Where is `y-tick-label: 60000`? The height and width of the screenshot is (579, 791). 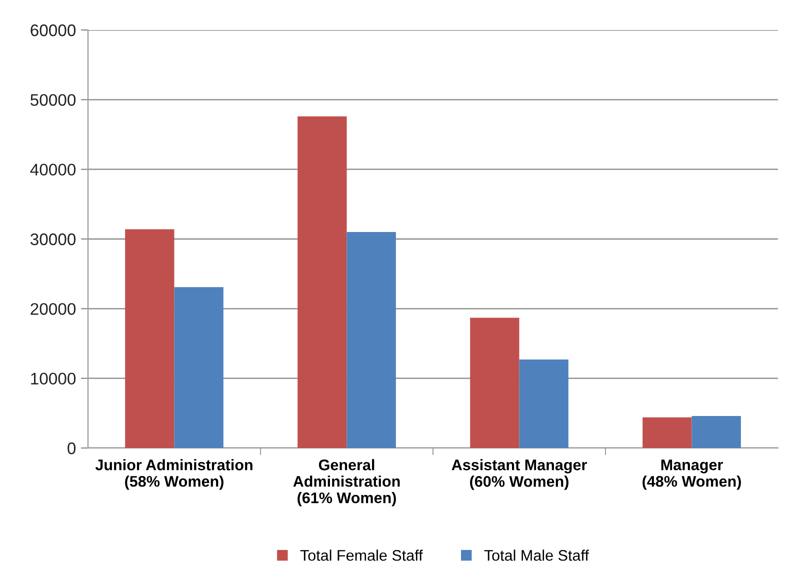
y-tick-label: 60000 is located at coordinates (53, 30).